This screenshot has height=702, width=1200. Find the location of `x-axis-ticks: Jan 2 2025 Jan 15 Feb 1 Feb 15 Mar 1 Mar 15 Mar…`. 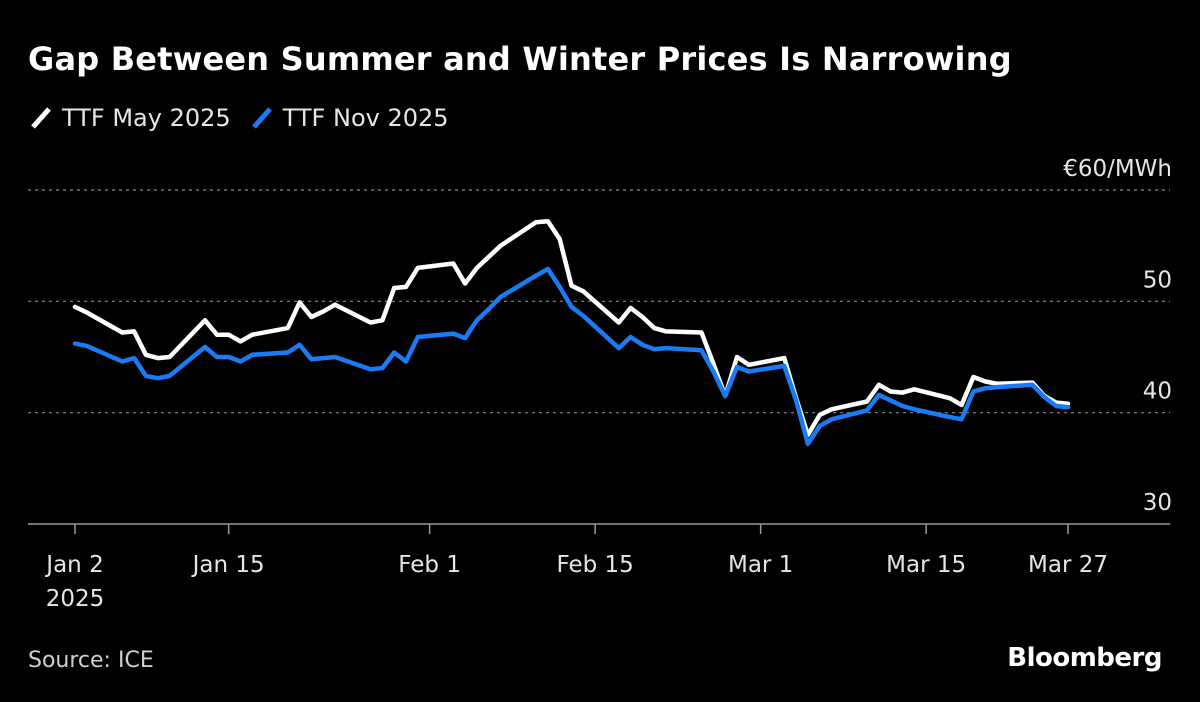

x-axis-ticks: Jan 2 2025 Jan 15 Feb 1 Feb 15 Mar 1 Mar 15 Mar… is located at coordinates (576, 568).